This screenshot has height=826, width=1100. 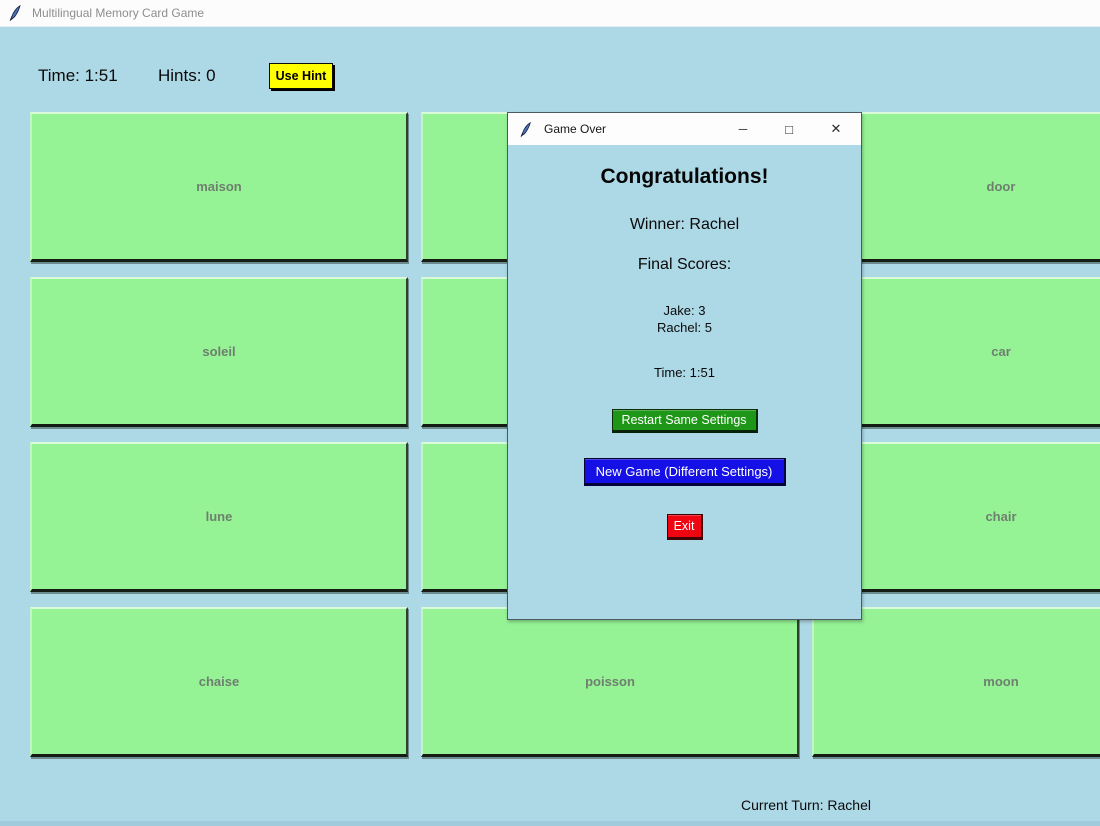 I want to click on card-maison: maison, so click(x=219, y=187).